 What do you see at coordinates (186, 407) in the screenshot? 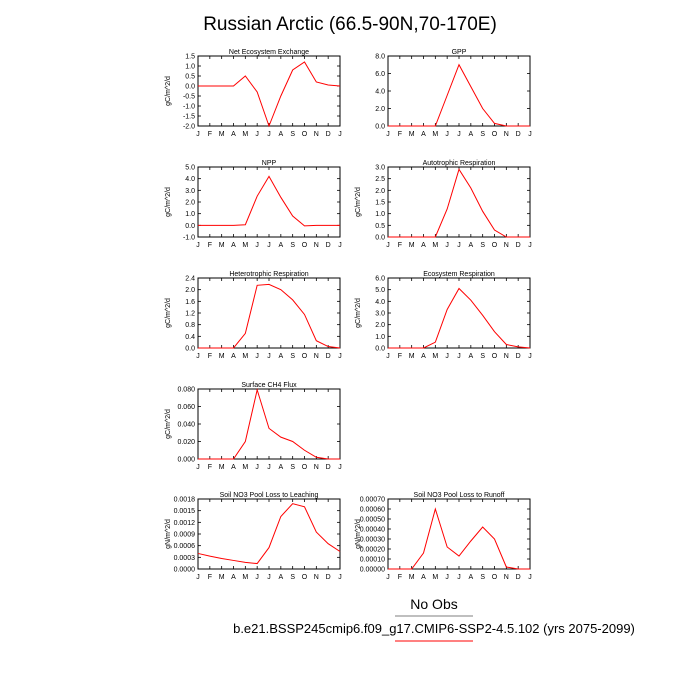
I see `y-tick-label: 0.060` at bounding box center [186, 407].